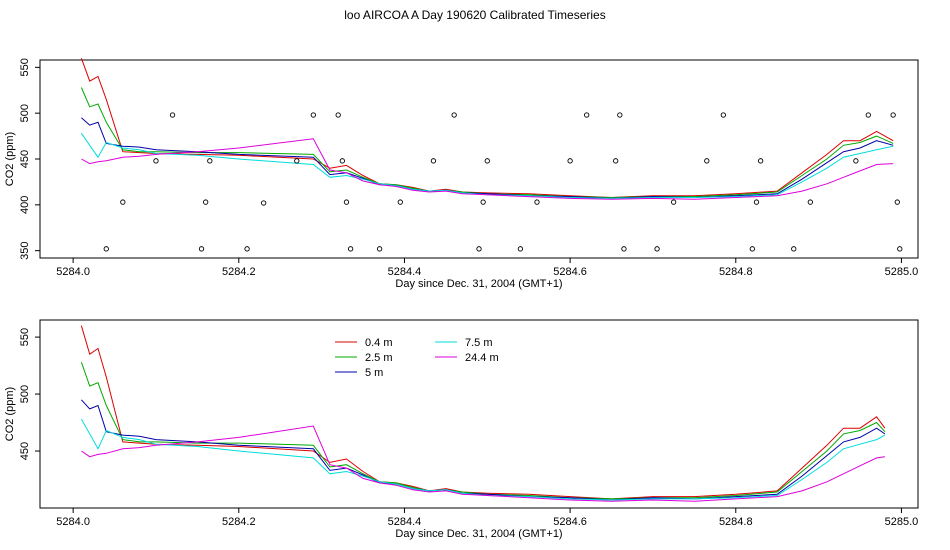 This screenshot has height=550, width=950. I want to click on y-tick-label: 400, so click(25, 205).